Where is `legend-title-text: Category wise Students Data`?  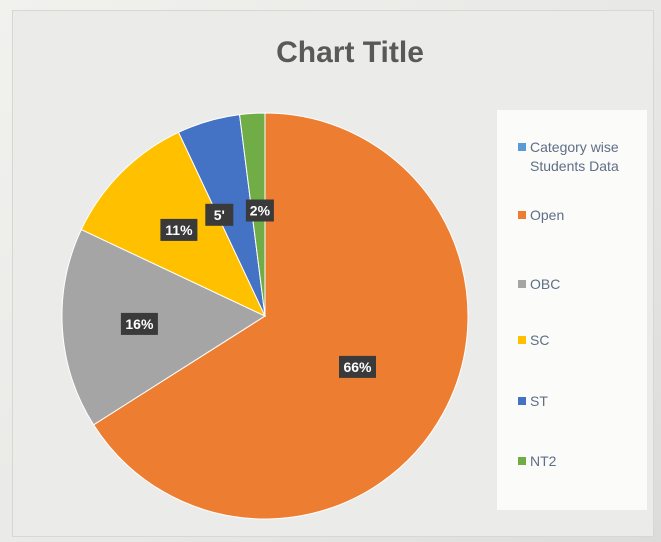 legend-title-text: Category wise Students Data is located at coordinates (574, 156).